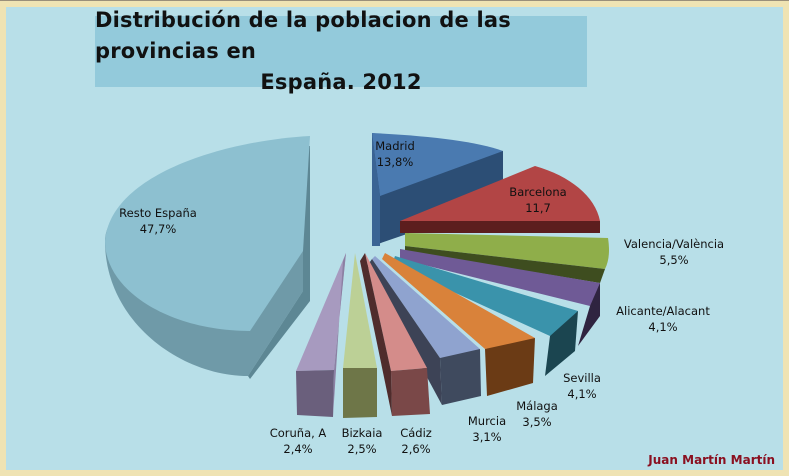 The image size is (789, 476). What do you see at coordinates (537, 422) in the screenshot?
I see `label-malaga-value: 3,5%` at bounding box center [537, 422].